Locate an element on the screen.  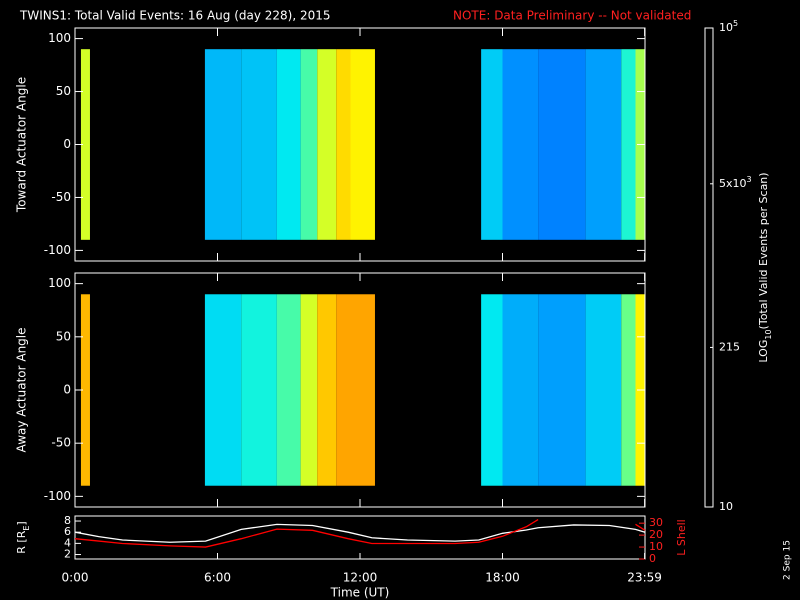
y2-tick-label: 20 is located at coordinates (656, 534).